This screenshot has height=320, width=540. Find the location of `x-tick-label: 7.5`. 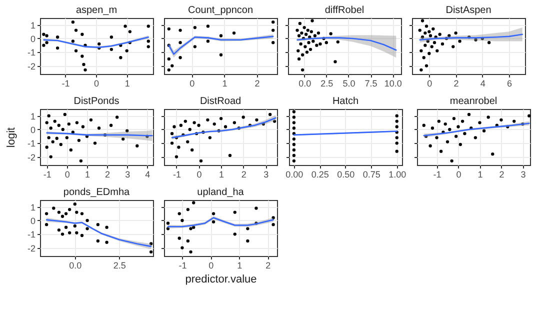

x-tick-label: 7.5 is located at coordinates (371, 83).